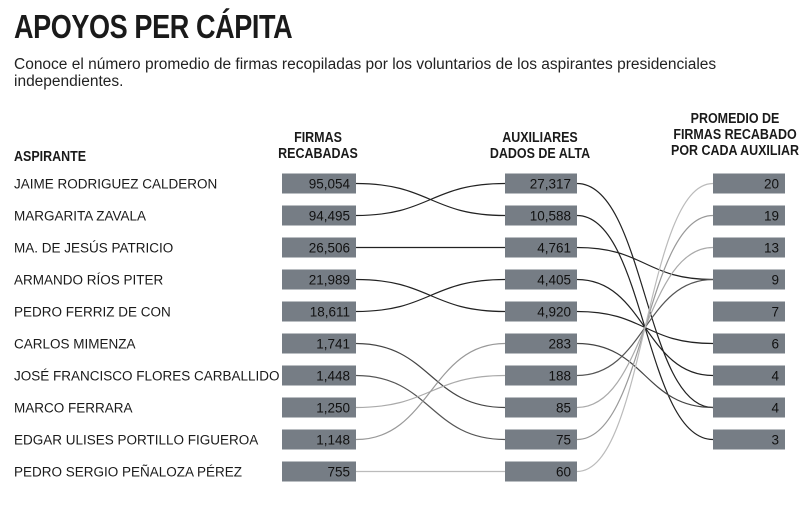 Image resolution: width=800 pixels, height=519 pixels. Describe the element at coordinates (128, 472) in the screenshot. I see `aspirante-name: PEDRO SERGIO PEÑALOZA PÉREZ` at that location.